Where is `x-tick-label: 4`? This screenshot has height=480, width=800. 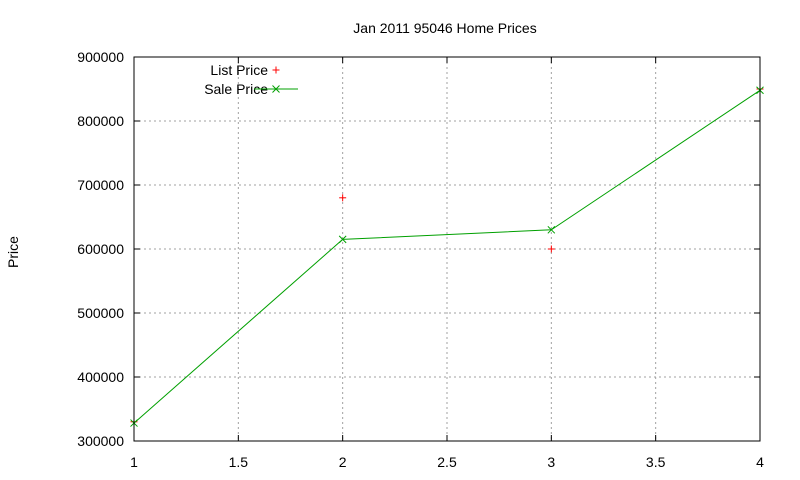 x-tick-label: 4 is located at coordinates (760, 462).